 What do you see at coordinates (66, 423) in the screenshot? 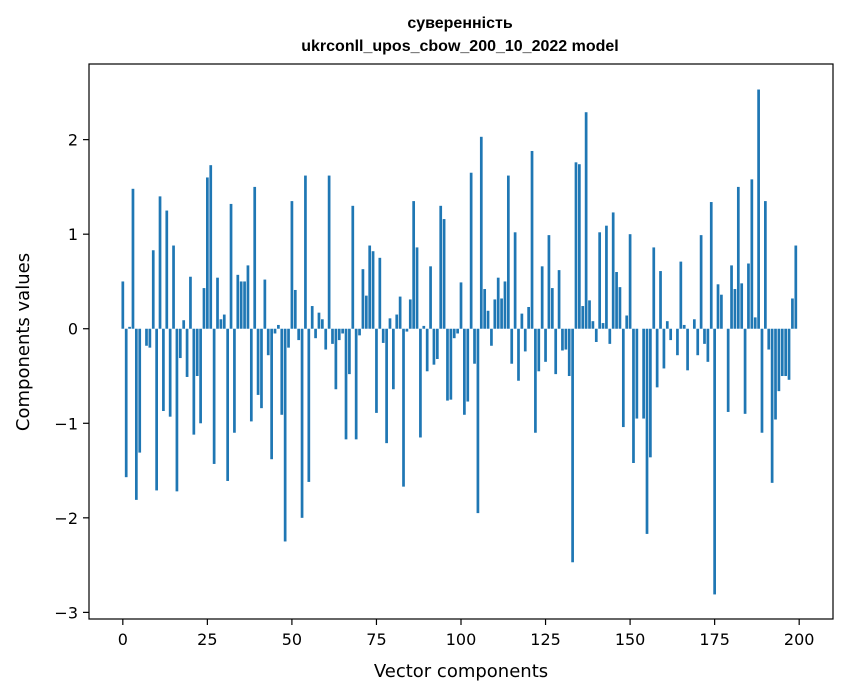
I see `y-tick-label: −1` at bounding box center [66, 423].